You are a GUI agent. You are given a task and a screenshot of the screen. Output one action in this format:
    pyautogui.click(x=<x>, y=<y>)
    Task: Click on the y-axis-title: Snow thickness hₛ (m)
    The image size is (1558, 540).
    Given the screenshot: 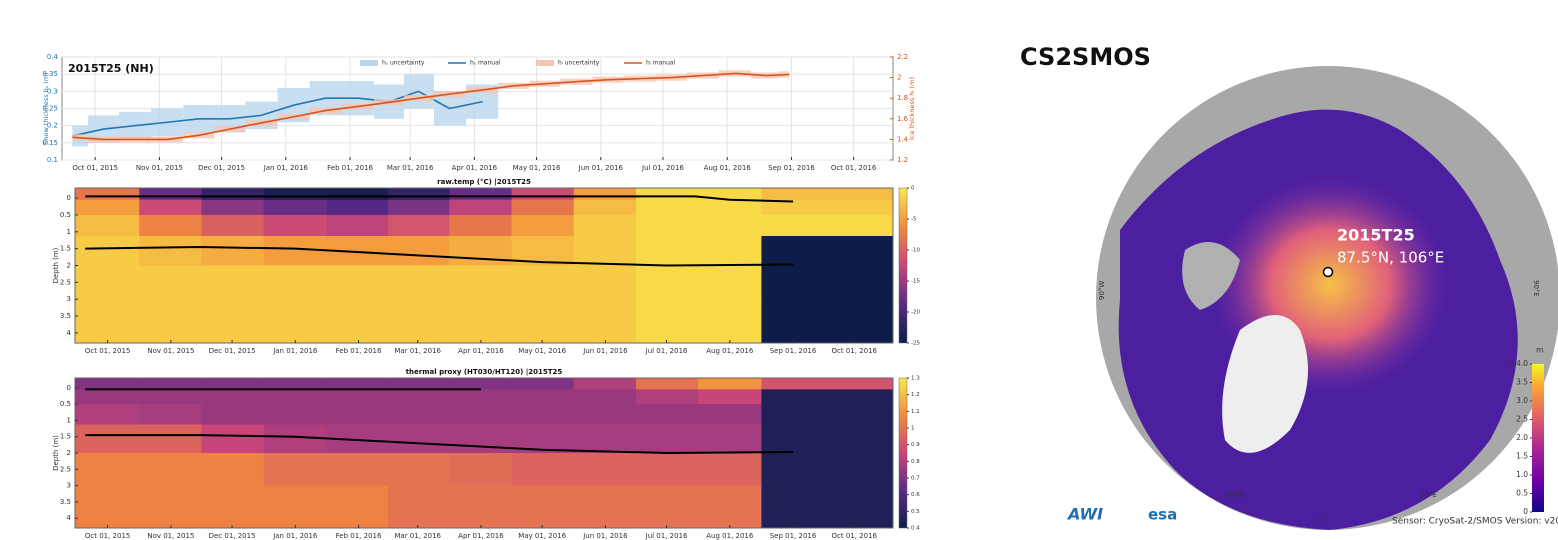 What is the action you would take?
    pyautogui.click(x=46, y=108)
    